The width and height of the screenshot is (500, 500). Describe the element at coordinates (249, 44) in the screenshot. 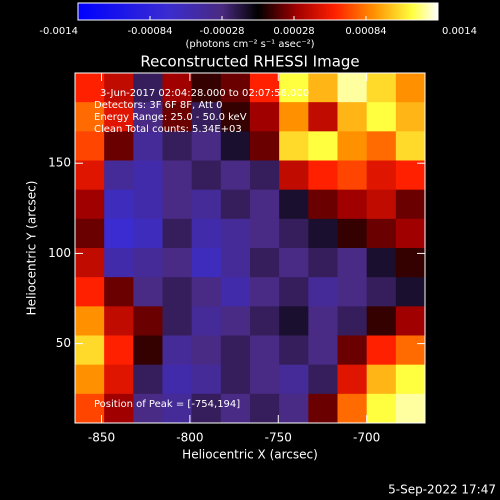

I see `colorbar-label: (photons cm⁻² s⁻¹ asec⁻²)` at that location.